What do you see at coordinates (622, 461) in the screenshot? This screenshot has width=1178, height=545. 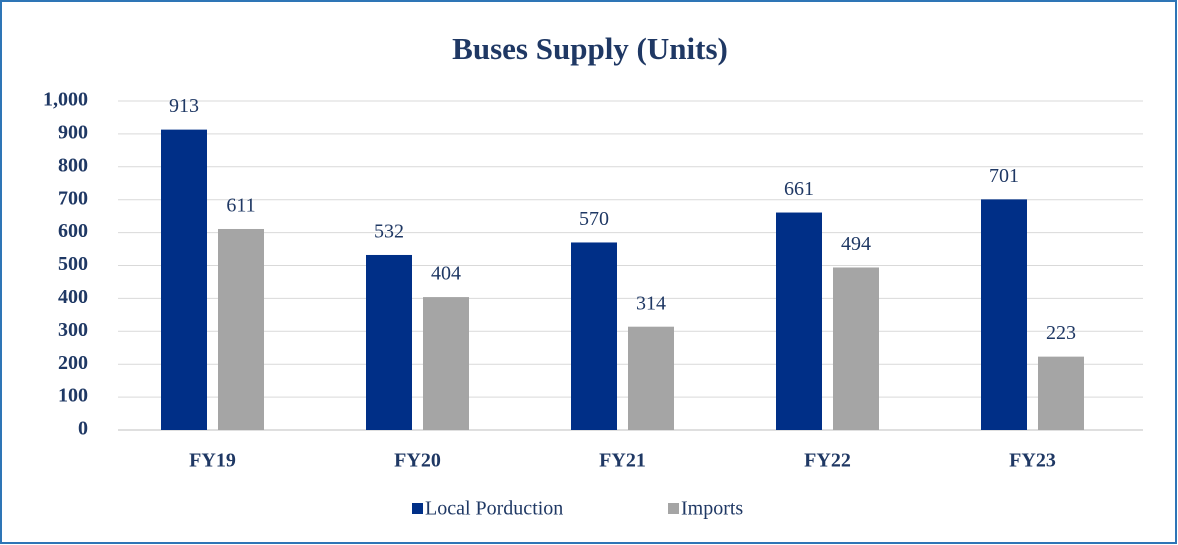 I see `x-tick-label: FY21` at bounding box center [622, 461].